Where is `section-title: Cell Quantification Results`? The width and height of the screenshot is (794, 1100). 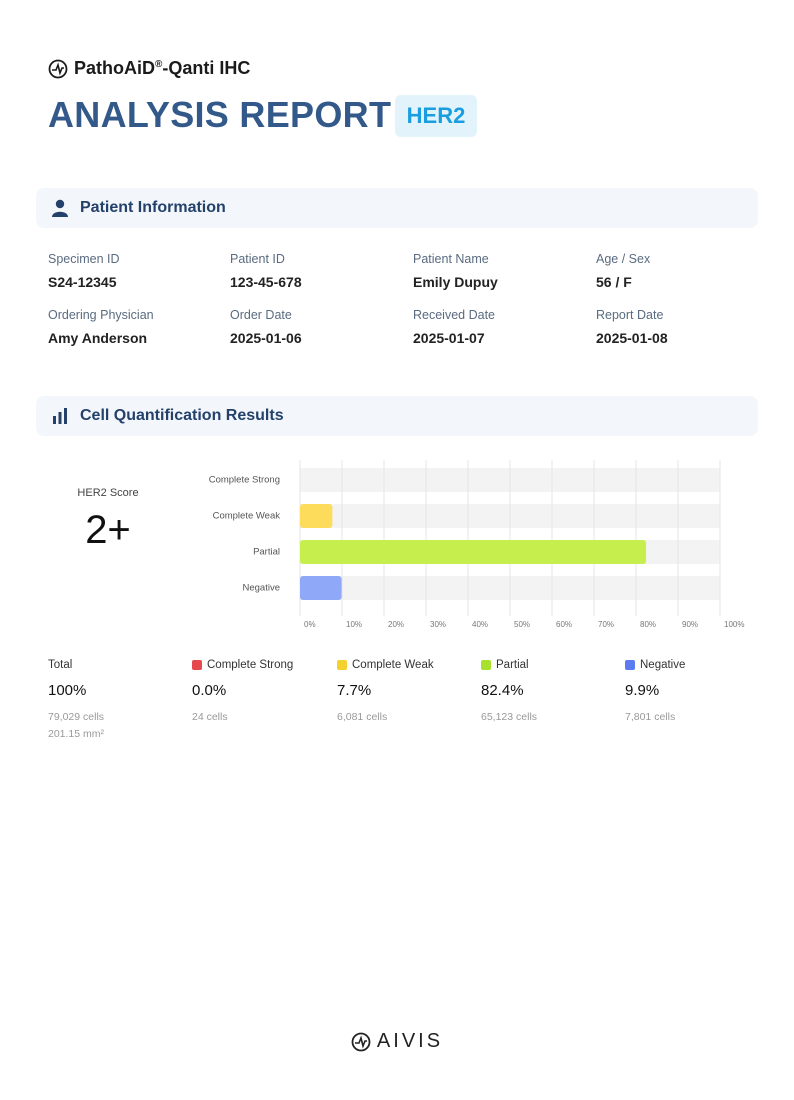
section-title: Cell Quantification Results is located at coordinates (182, 415).